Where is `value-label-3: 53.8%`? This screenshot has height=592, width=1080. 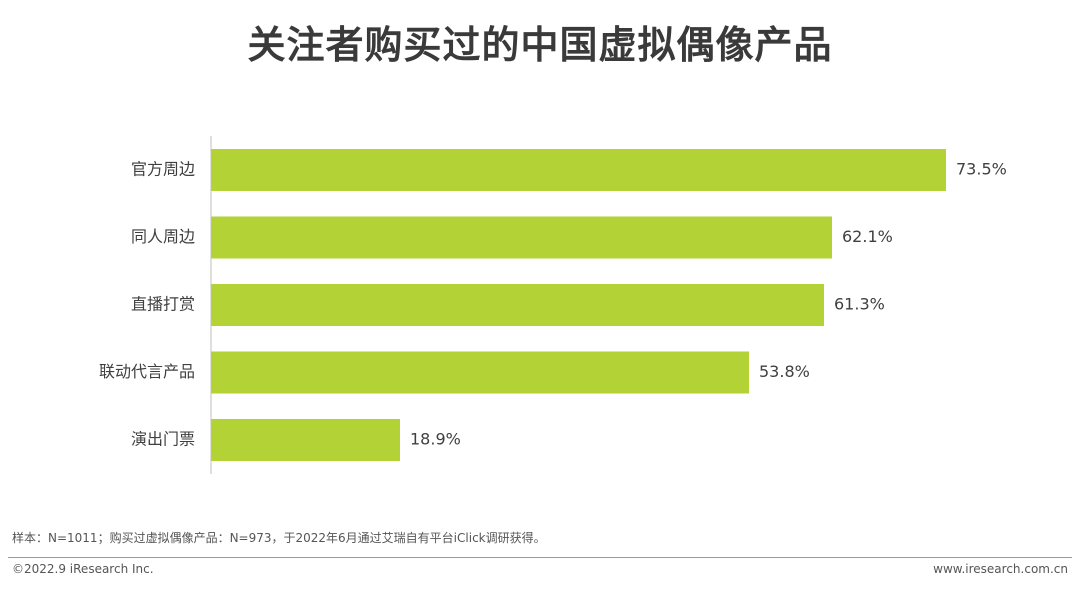 value-label-3: 53.8% is located at coordinates (784, 371).